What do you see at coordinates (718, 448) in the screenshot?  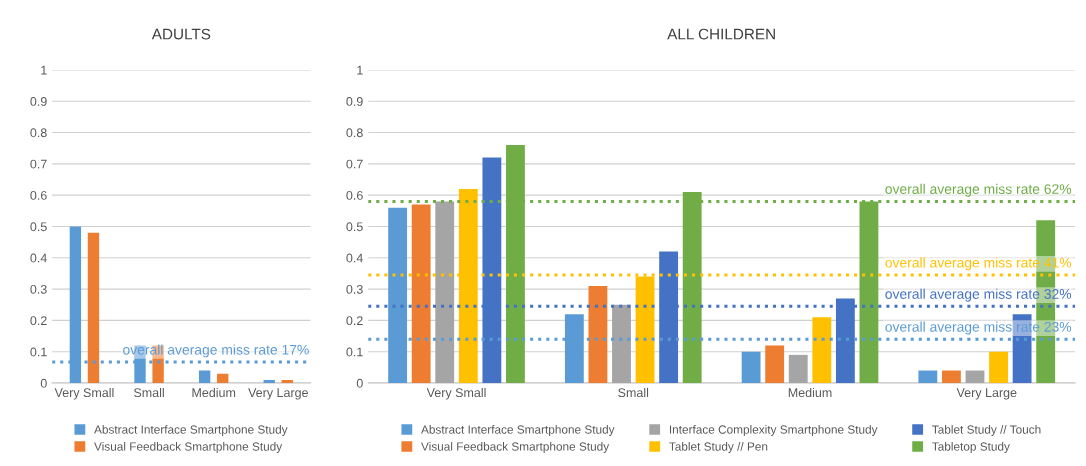 I see `legend-label: Tablet Study // Pen` at bounding box center [718, 448].